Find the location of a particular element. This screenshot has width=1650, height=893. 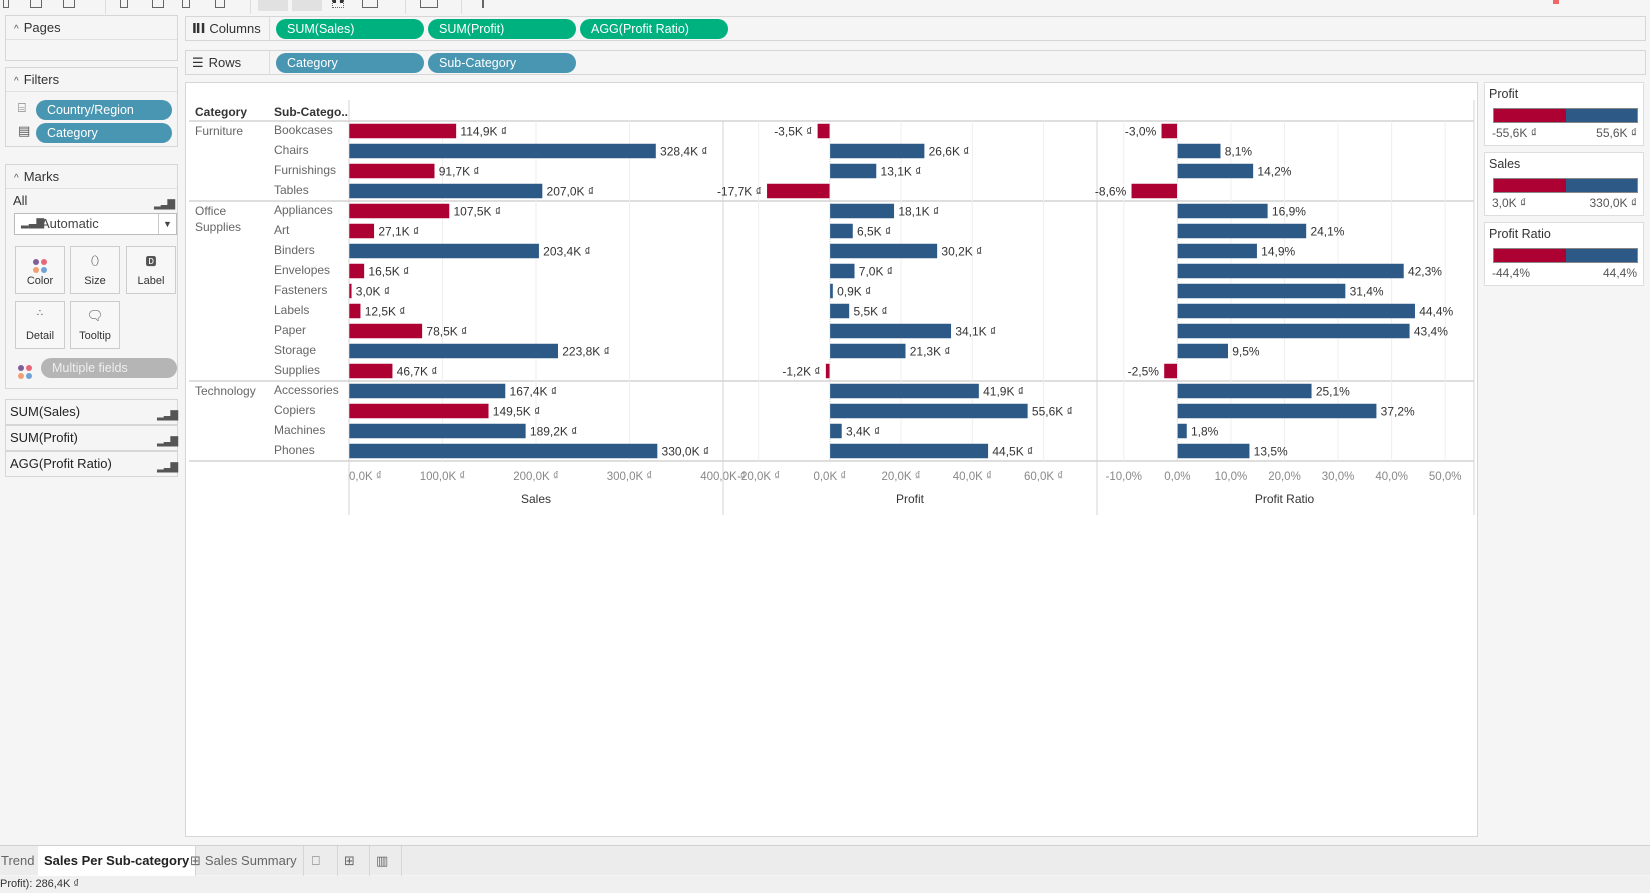

detail-button: ∴ Detail is located at coordinates (40, 325).